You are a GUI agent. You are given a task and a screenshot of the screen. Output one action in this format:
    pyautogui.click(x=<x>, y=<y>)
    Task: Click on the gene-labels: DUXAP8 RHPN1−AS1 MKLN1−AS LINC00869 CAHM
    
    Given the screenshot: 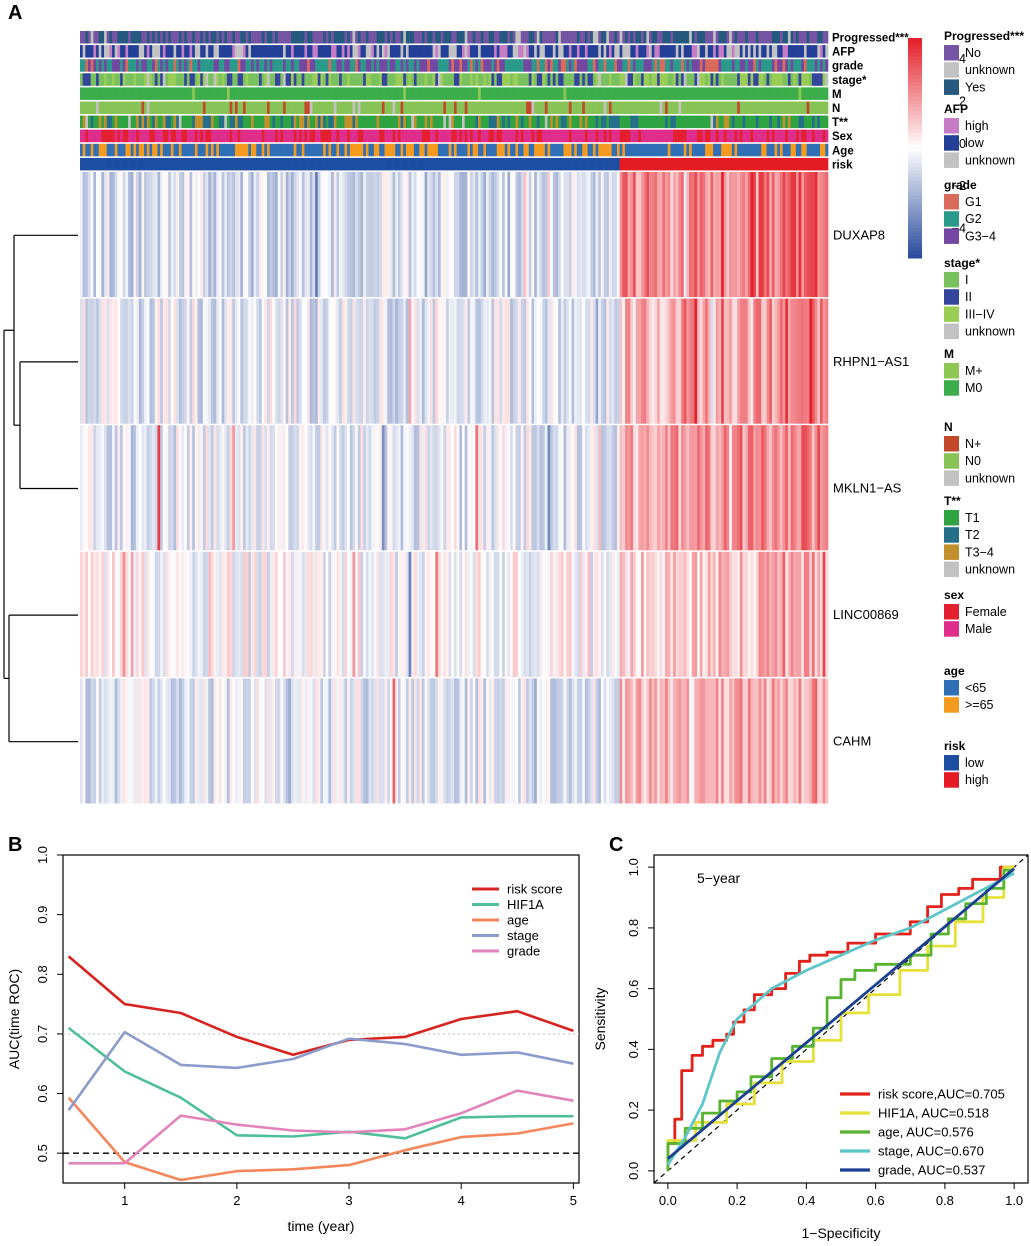 What is the action you would take?
    pyautogui.click(x=871, y=487)
    